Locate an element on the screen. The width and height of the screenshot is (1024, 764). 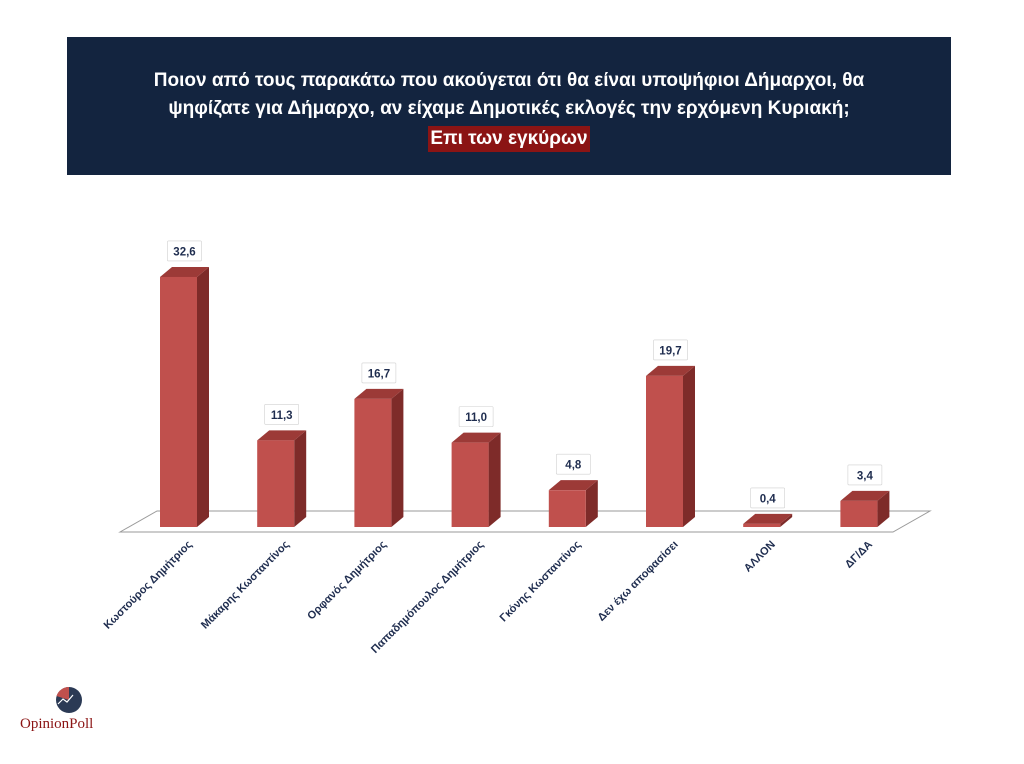
category-label-2: Ορφανός Δημήτριος is located at coordinates (347, 580).